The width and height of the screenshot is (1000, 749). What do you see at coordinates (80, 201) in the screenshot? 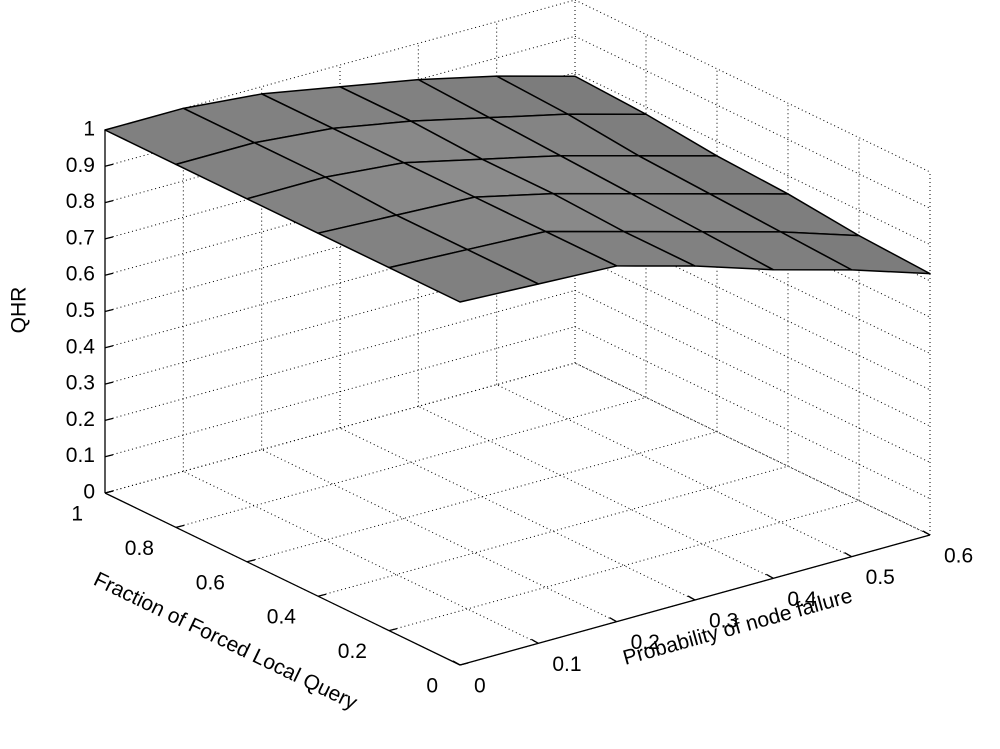
I see `z-tick-label: 0.8` at bounding box center [80, 201].